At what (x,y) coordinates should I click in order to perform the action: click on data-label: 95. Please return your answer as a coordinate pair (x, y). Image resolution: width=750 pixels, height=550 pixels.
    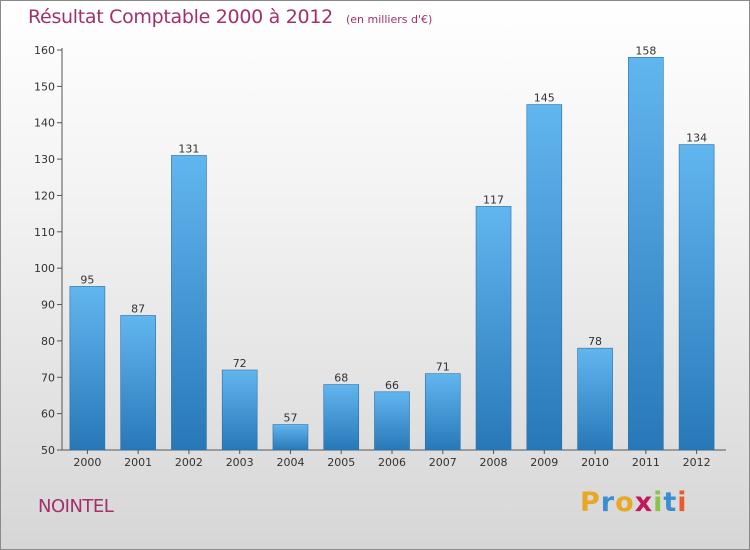
    Looking at the image, I should click on (87, 279).